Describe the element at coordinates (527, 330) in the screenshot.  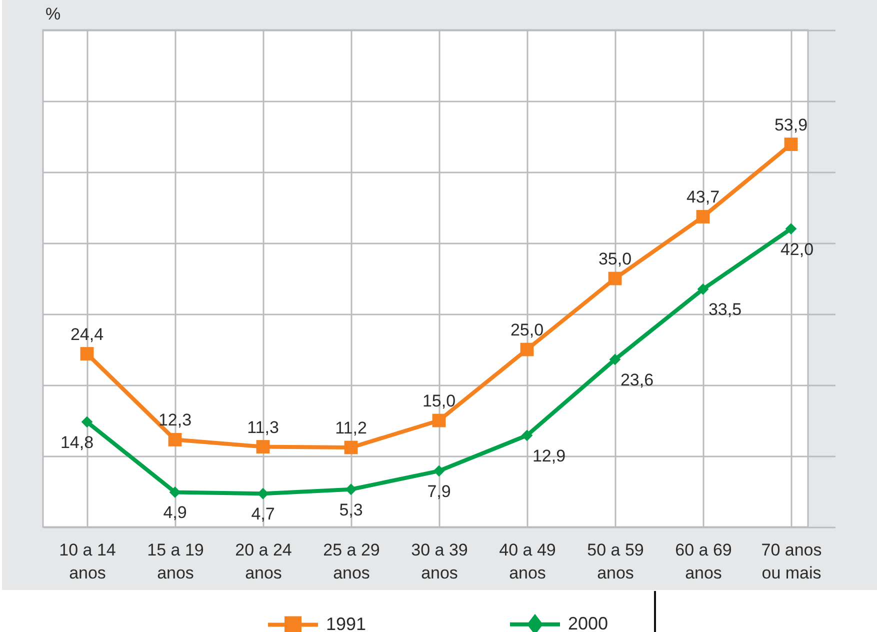
I see `data-label: 25,0` at that location.